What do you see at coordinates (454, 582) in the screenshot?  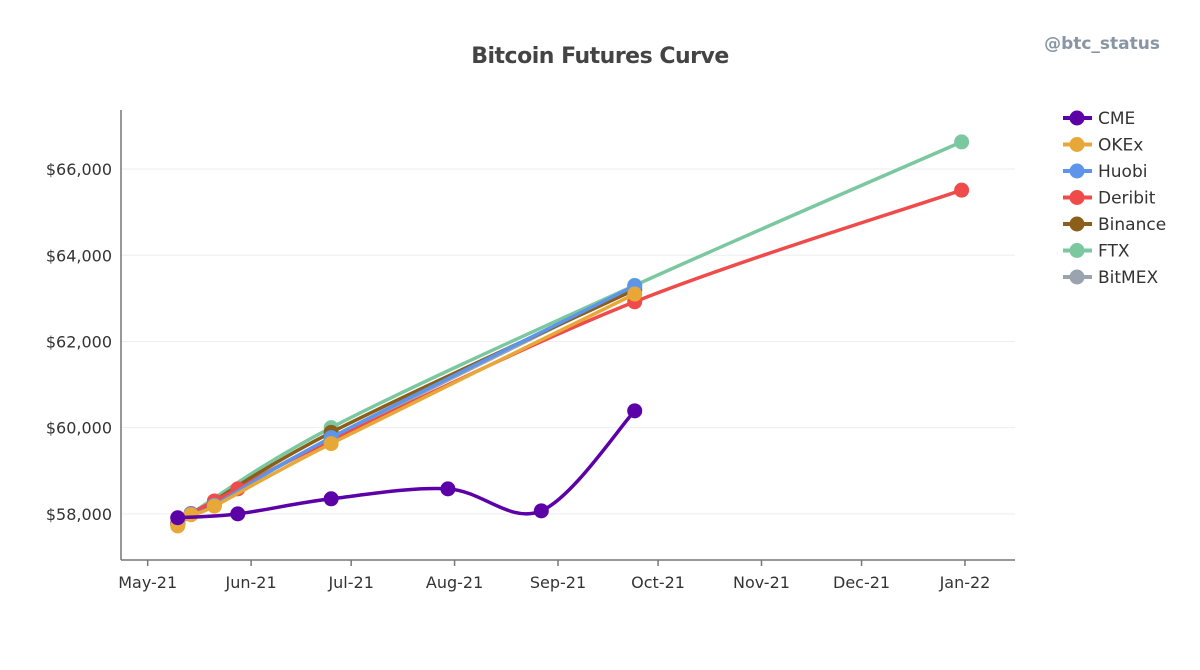 I see `x-tick-label: Aug-21` at bounding box center [454, 582].